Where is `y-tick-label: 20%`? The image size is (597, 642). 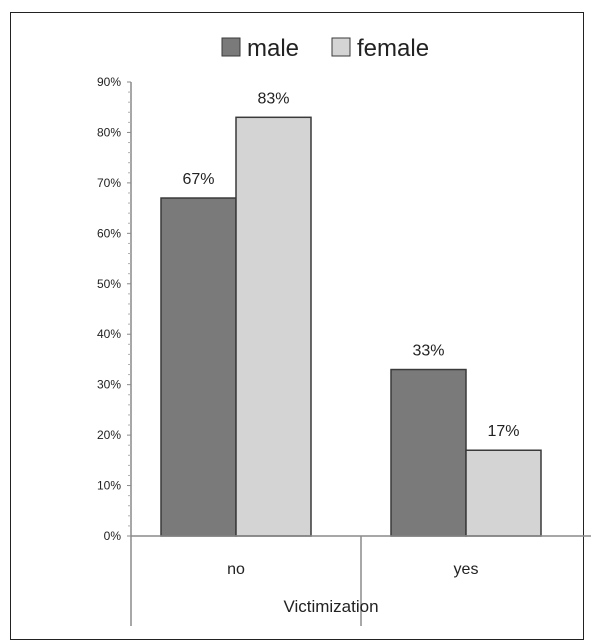
y-tick-label: 20% is located at coordinates (109, 435).